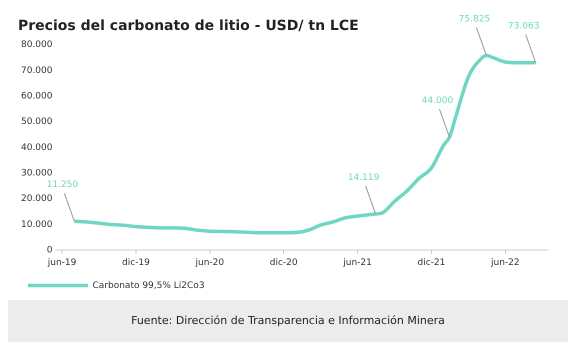 The image size is (576, 350). Describe the element at coordinates (36, 147) in the screenshot. I see `y-tick-label: 40.000` at that location.